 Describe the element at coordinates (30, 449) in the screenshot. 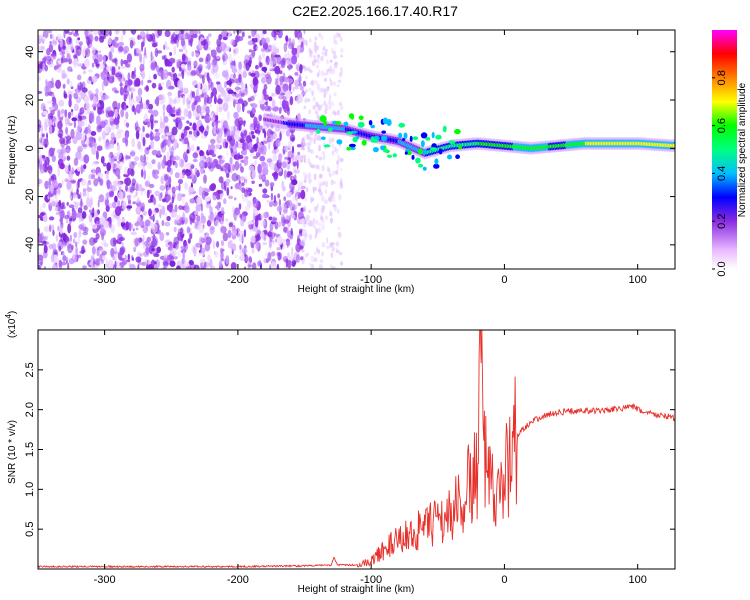

I see `y-tick-label: 1.5` at that location.